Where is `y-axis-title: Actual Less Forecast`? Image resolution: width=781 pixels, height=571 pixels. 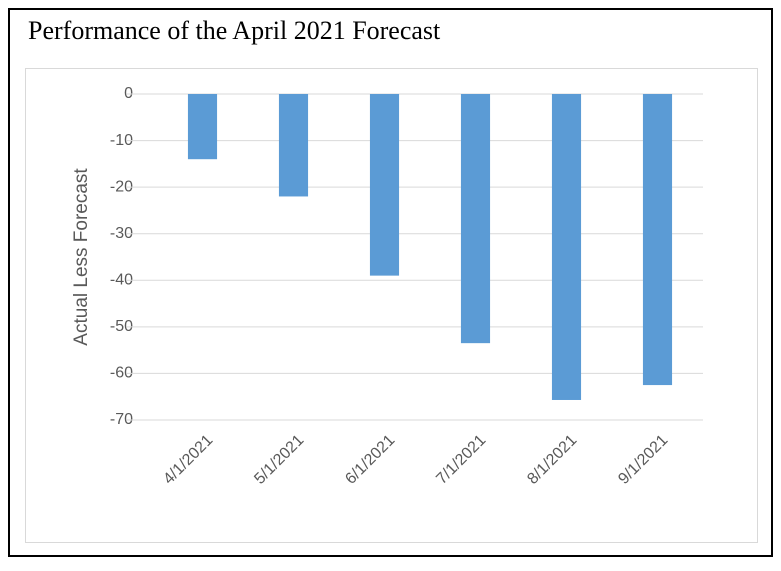 y-axis-title: Actual Less Forecast is located at coordinates (81, 257).